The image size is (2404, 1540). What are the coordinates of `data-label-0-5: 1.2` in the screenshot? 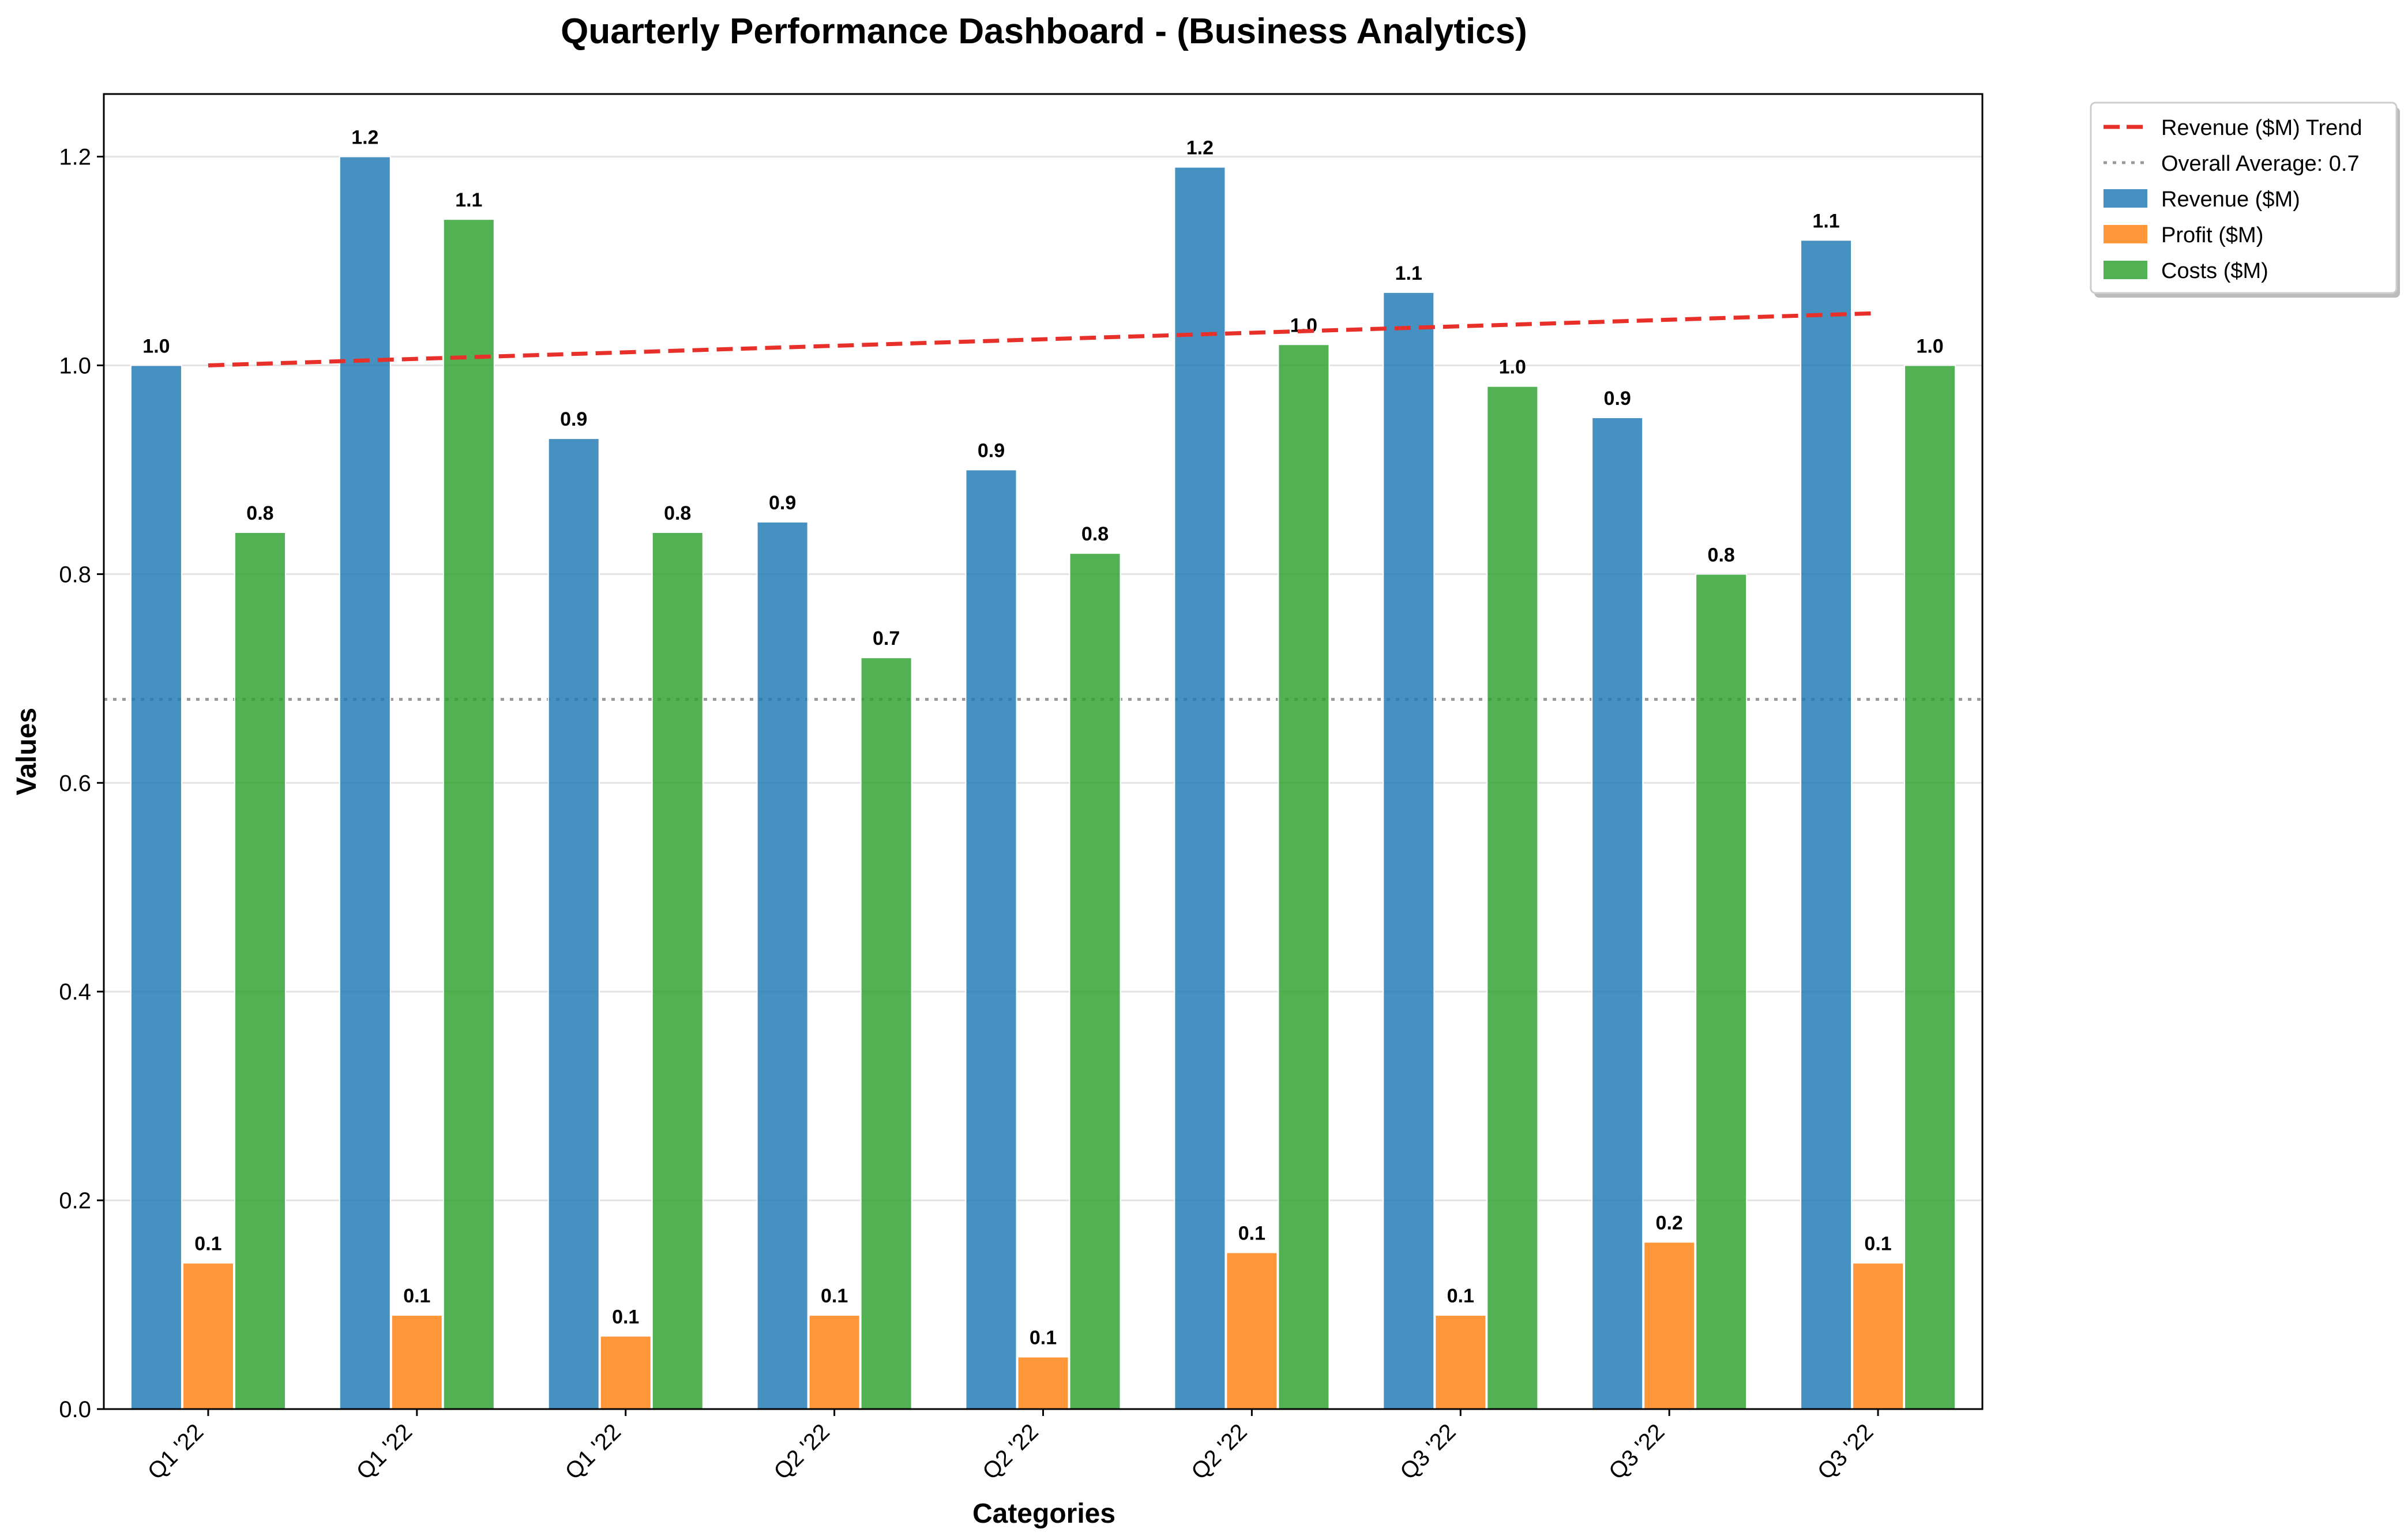 It's located at (1200, 148).